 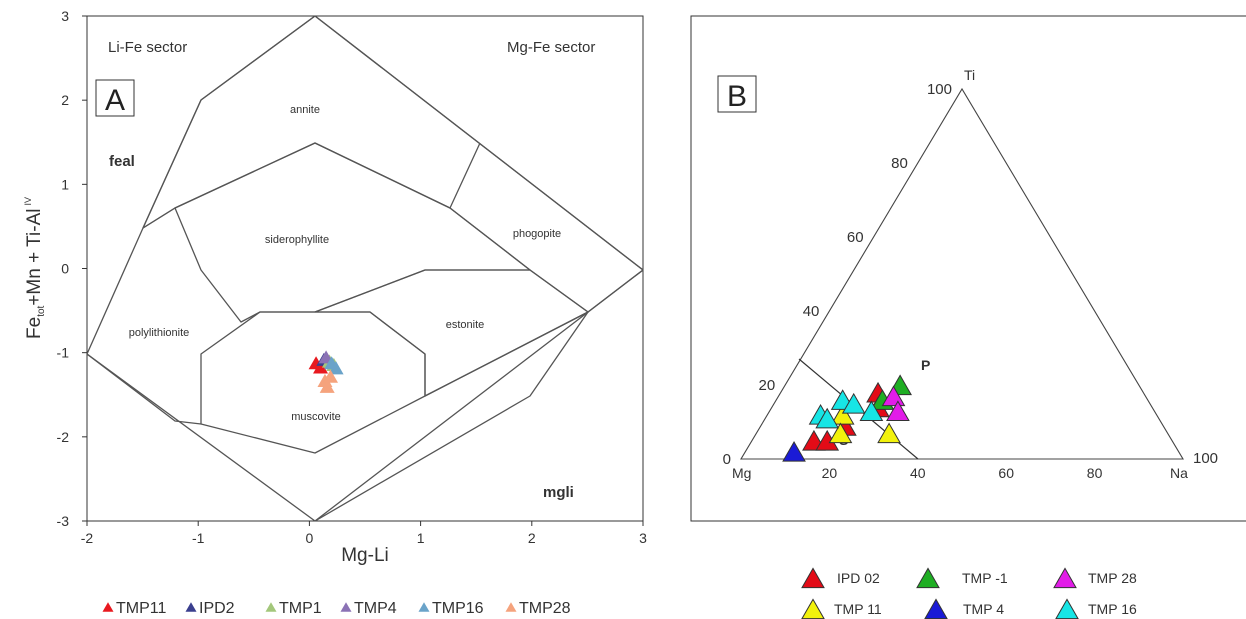 I want to click on field-label-p: P, so click(x=925, y=365).